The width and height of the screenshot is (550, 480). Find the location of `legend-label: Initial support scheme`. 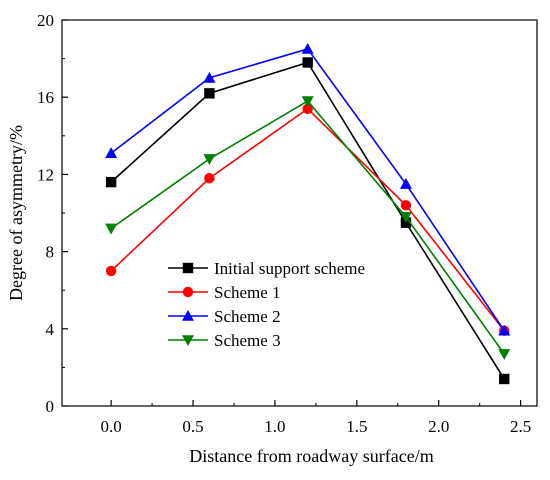

legend-label: Initial support scheme is located at coordinates (289, 268).